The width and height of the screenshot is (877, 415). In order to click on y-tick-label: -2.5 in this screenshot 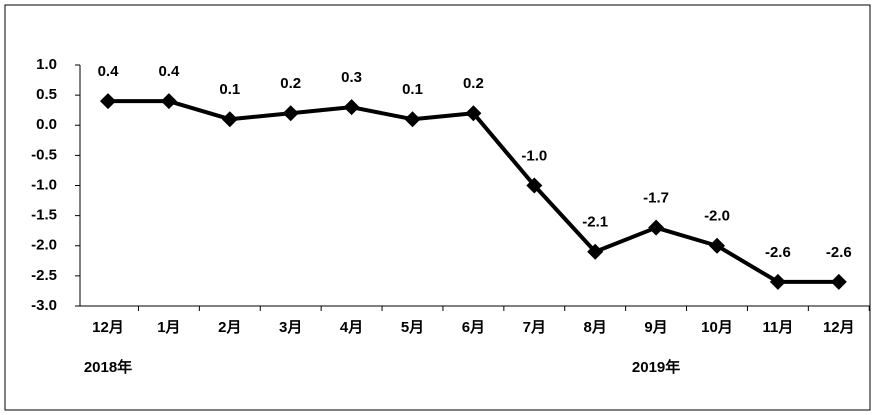, I will do `click(44, 275)`.